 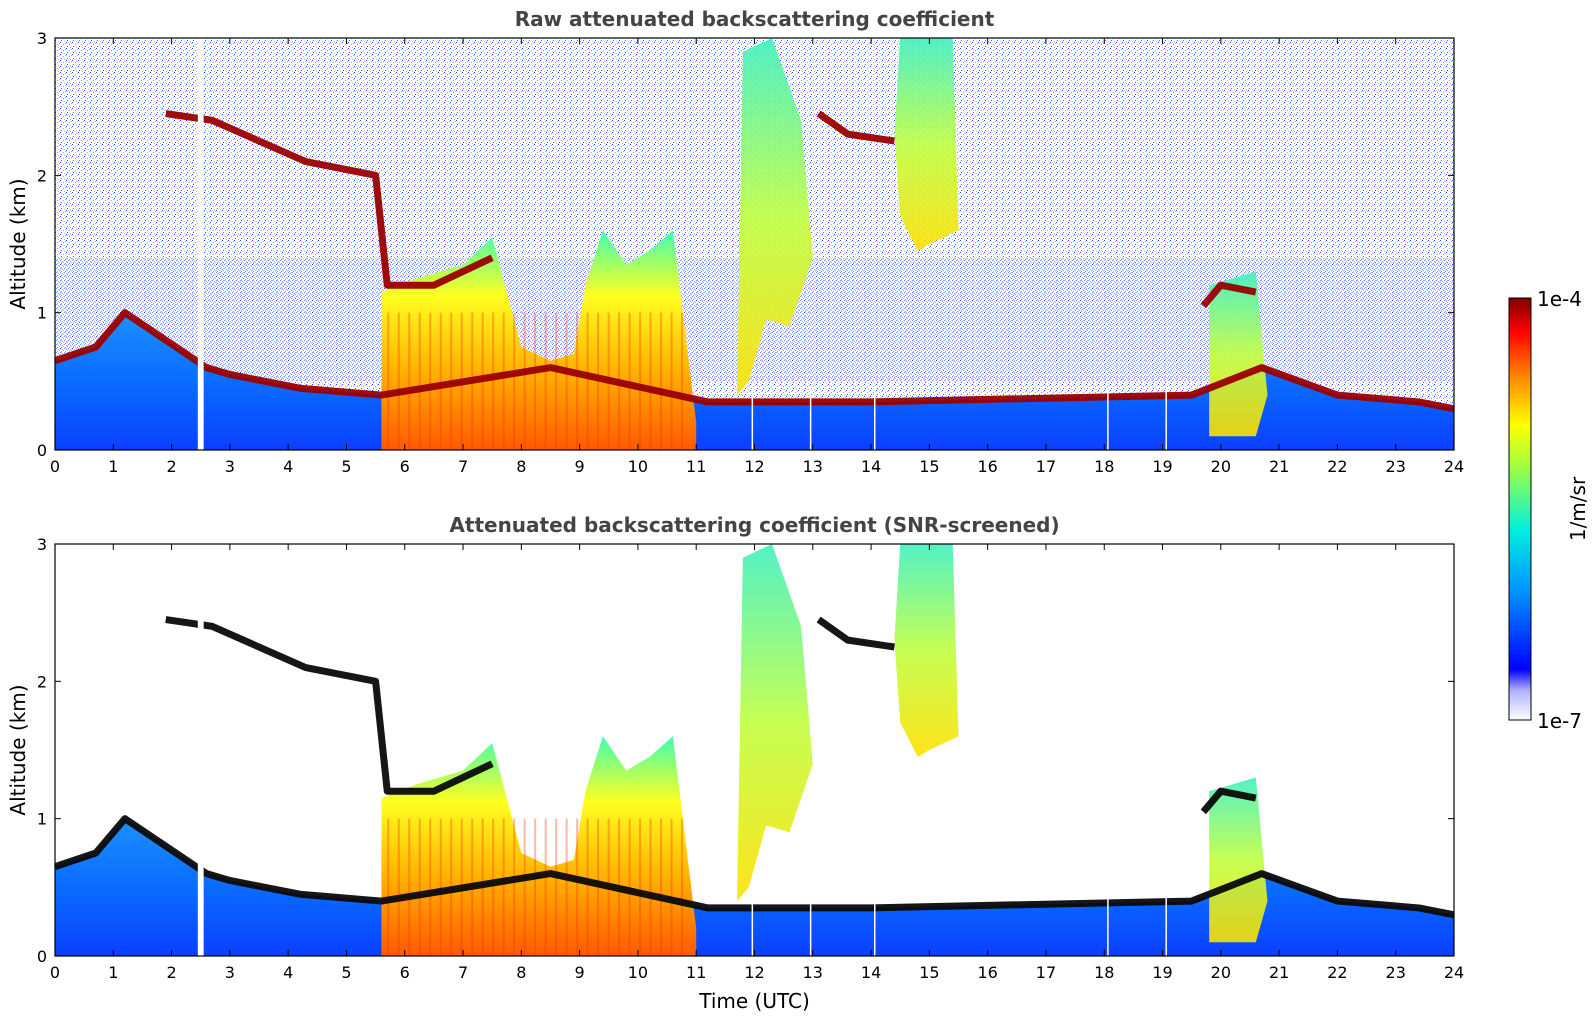 What do you see at coordinates (42, 956) in the screenshot?
I see `y-tick-label: 0` at bounding box center [42, 956].